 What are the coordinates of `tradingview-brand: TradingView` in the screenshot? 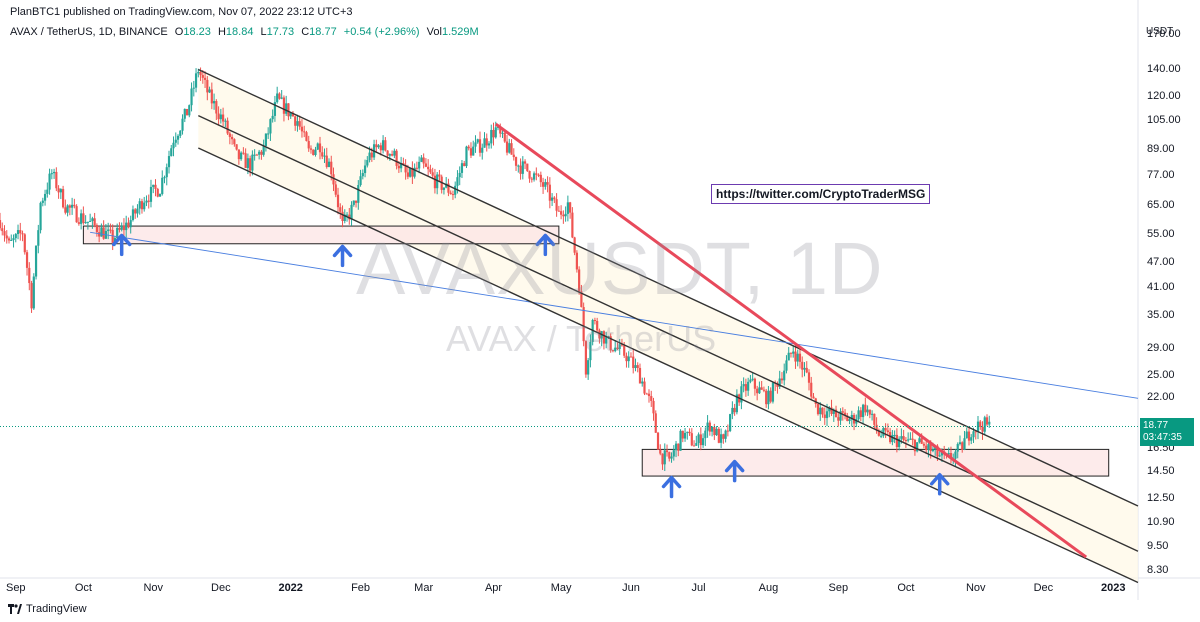 It's located at (47, 609).